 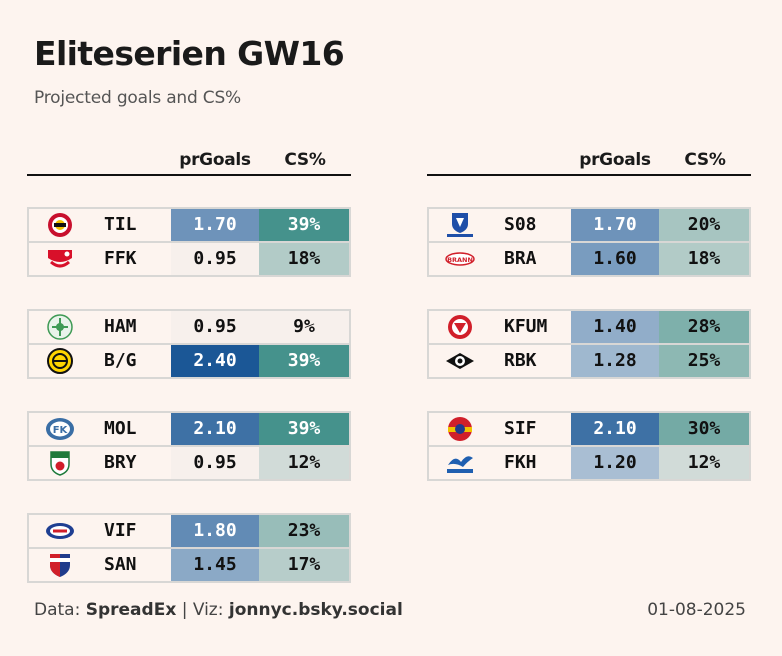 I want to click on team-code: KFUM, so click(x=526, y=326).